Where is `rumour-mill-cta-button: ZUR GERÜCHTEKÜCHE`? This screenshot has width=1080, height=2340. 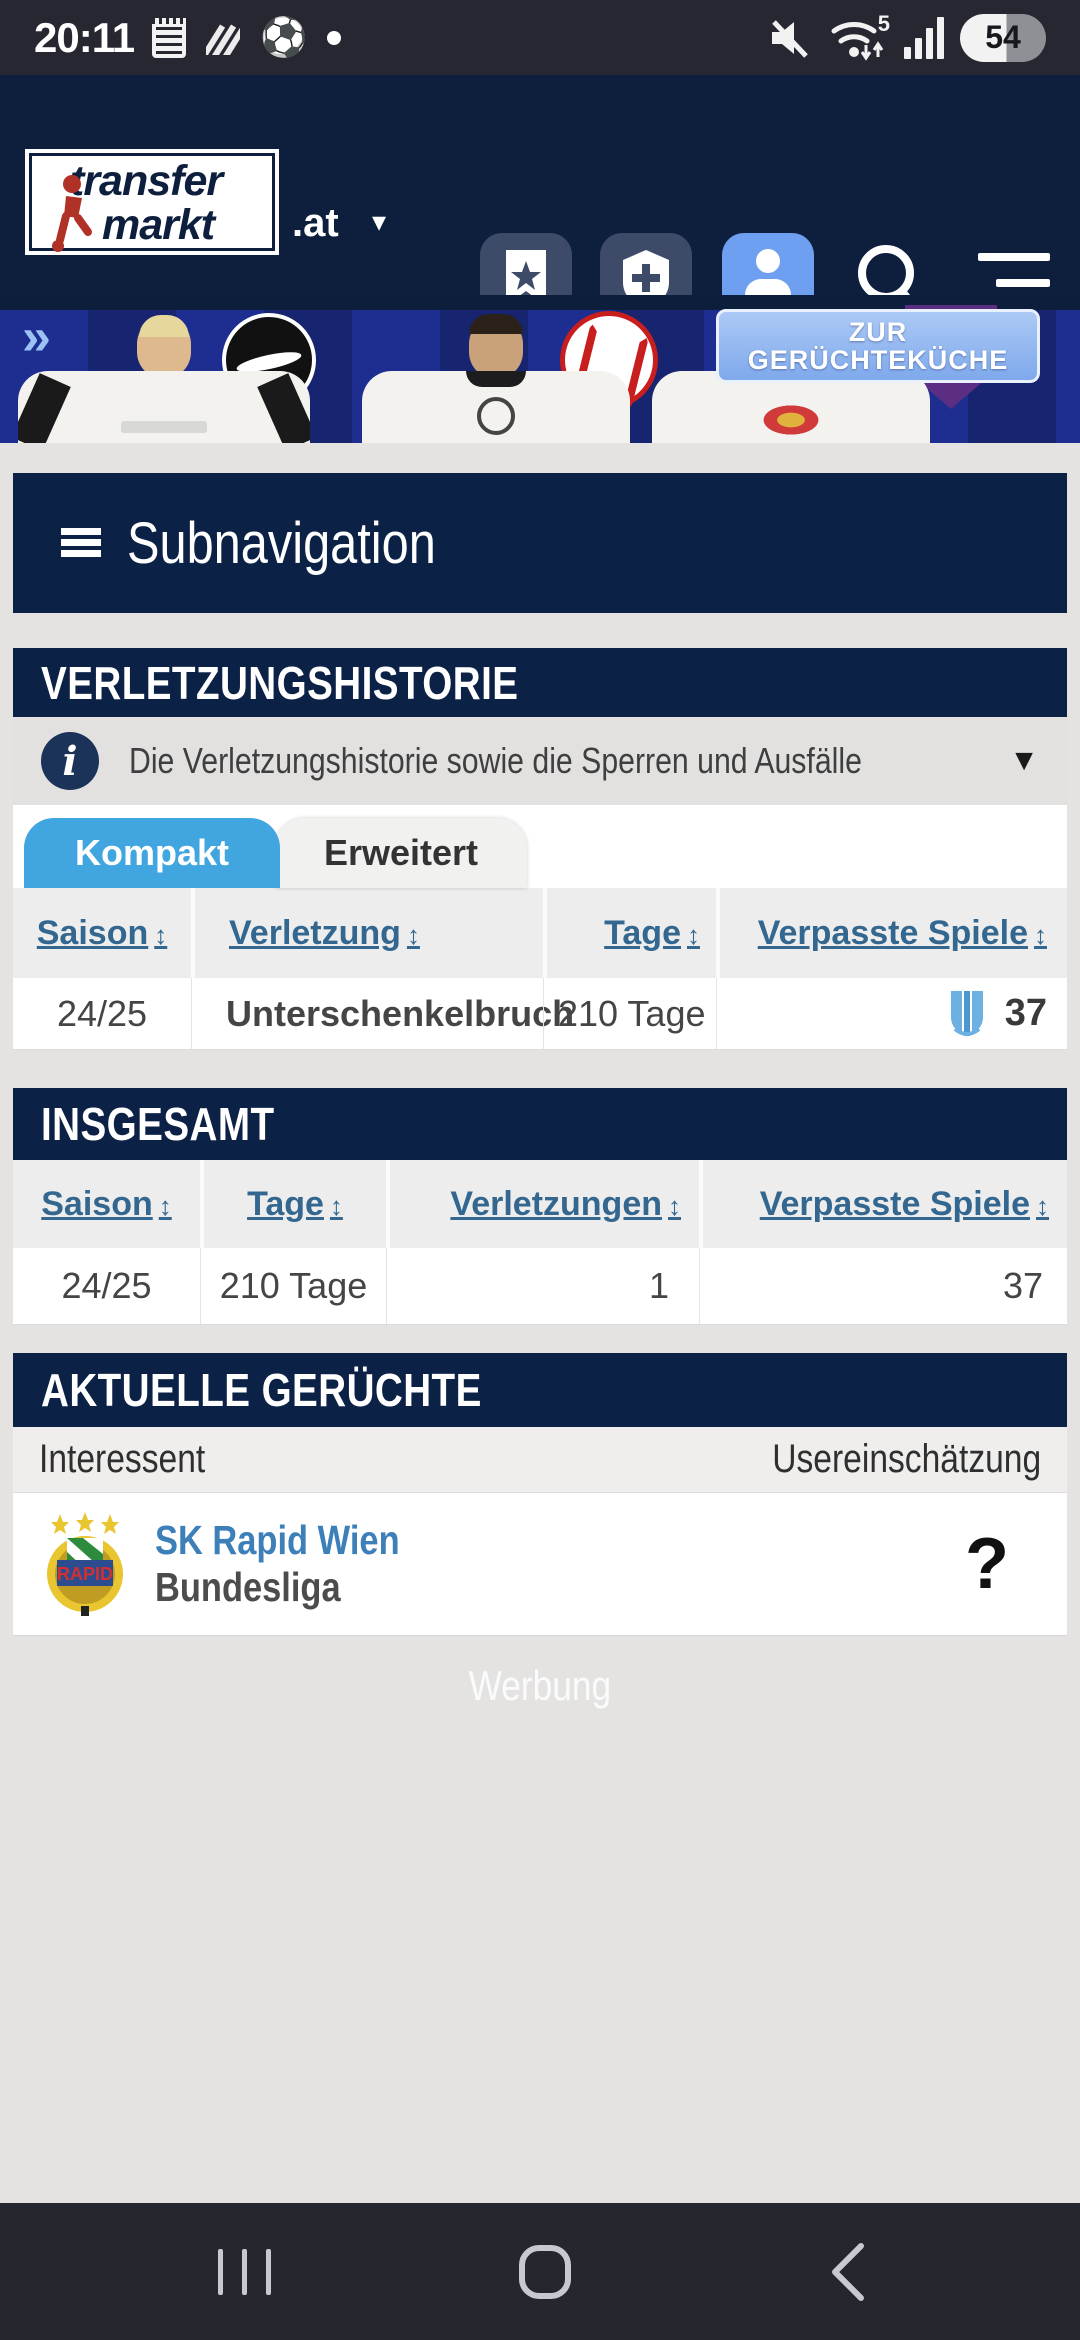 rumour-mill-cta-button: ZUR GERÜCHTEKÜCHE is located at coordinates (878, 346).